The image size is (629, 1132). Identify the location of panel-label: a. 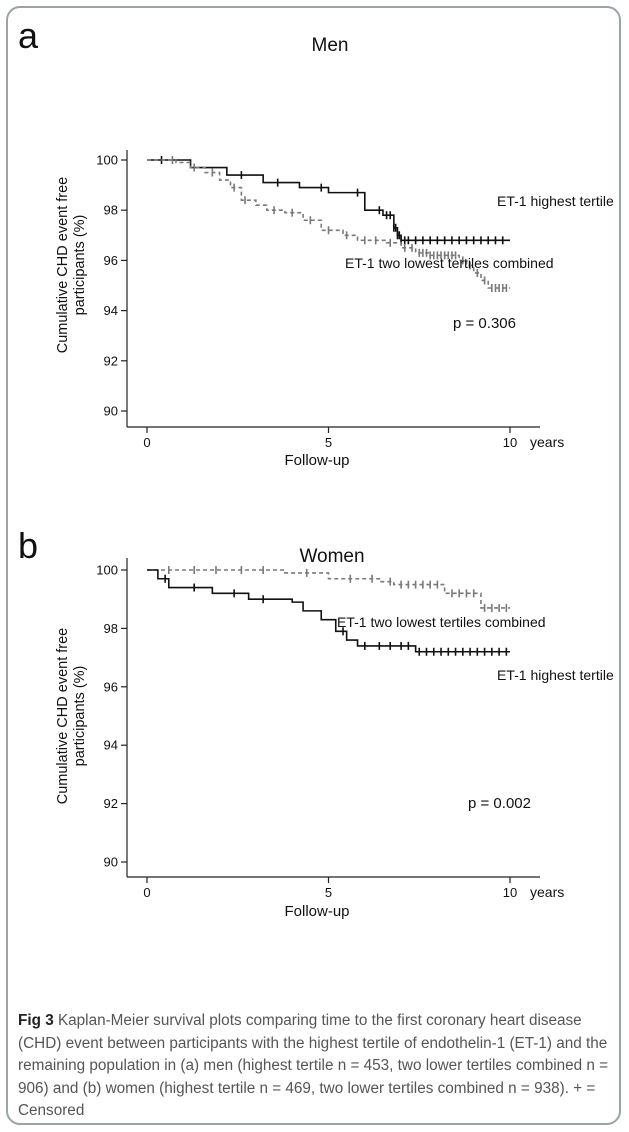
(28, 35).